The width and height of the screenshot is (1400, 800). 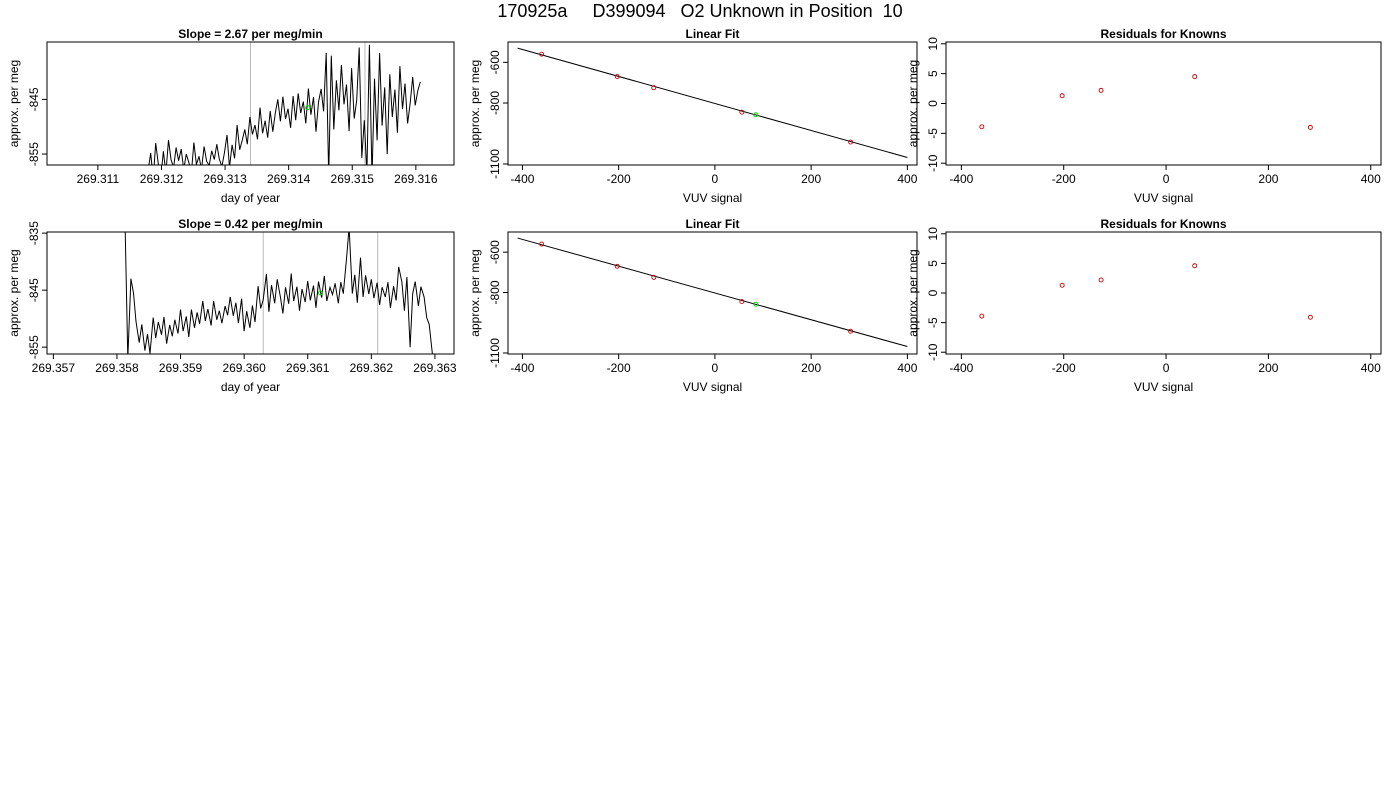 What do you see at coordinates (933, 234) in the screenshot?
I see `y-tick-label: 10` at bounding box center [933, 234].